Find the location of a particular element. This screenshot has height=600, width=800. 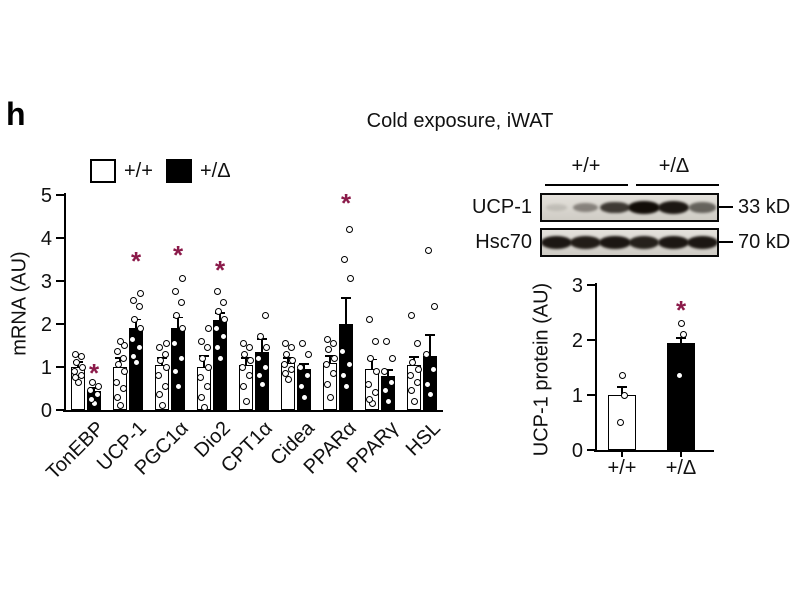

marker-label-70kd: 70 kD is located at coordinates (764, 242).